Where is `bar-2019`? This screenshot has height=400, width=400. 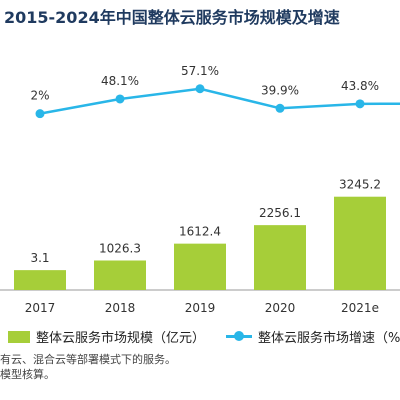
bar-2019 is located at coordinates (200, 266).